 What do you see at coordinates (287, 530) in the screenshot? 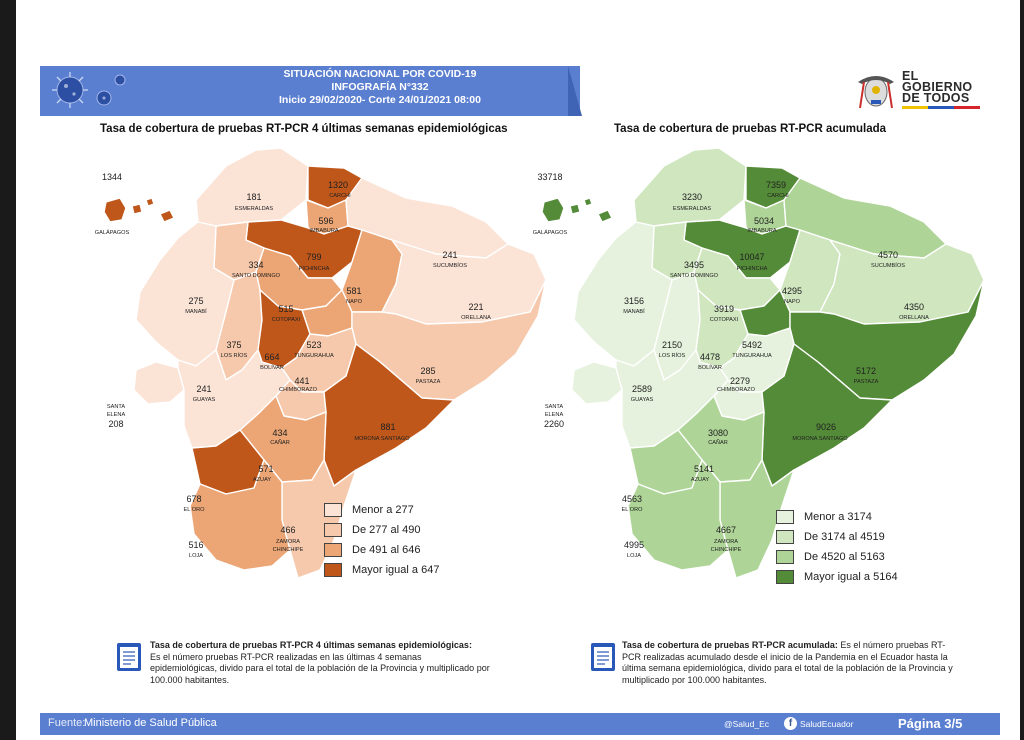
I see `left-value-zamora-chinchipe: 466` at bounding box center [287, 530].